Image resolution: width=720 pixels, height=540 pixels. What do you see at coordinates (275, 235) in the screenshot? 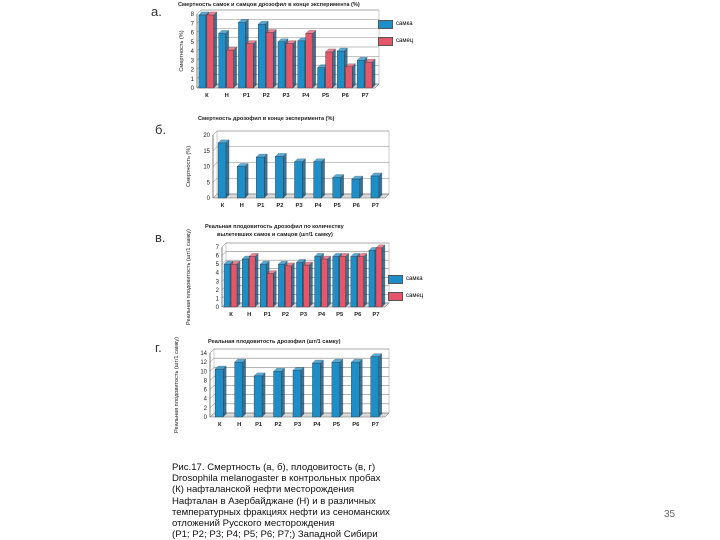
I see `chart-title-line2: вылетевших самок и самцов (шт/1 самку)` at bounding box center [275, 235].